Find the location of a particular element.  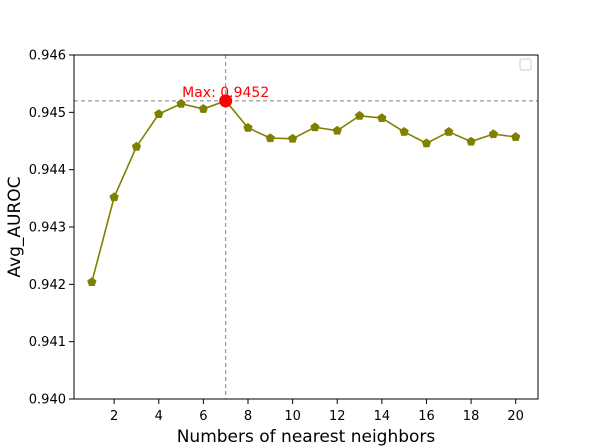

x-tick-label: 4 is located at coordinates (159, 416).